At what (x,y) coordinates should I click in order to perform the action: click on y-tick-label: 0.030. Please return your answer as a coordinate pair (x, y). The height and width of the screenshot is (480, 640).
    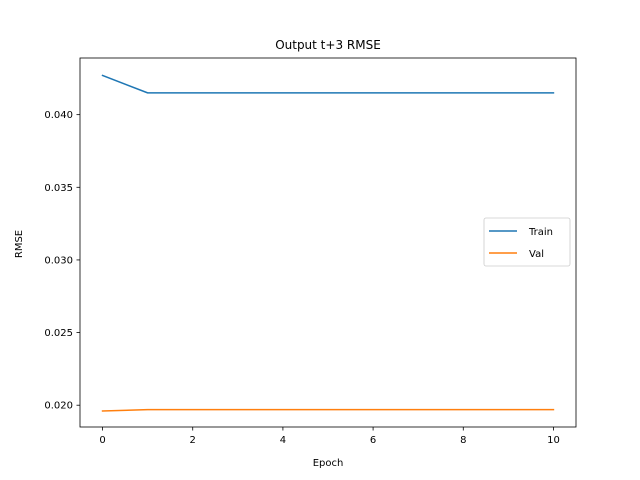
    Looking at the image, I should click on (58, 260).